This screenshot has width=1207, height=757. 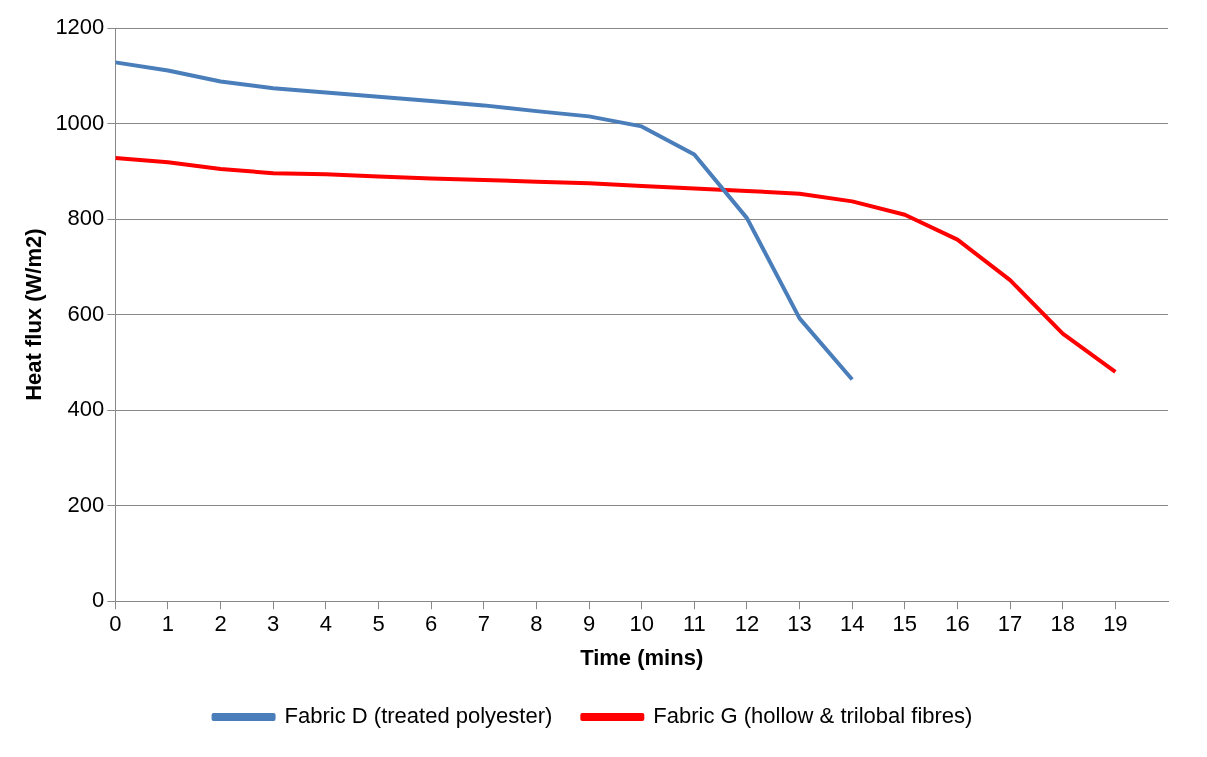 What do you see at coordinates (642, 657) in the screenshot?
I see `x-axis-title: Time (mins)` at bounding box center [642, 657].